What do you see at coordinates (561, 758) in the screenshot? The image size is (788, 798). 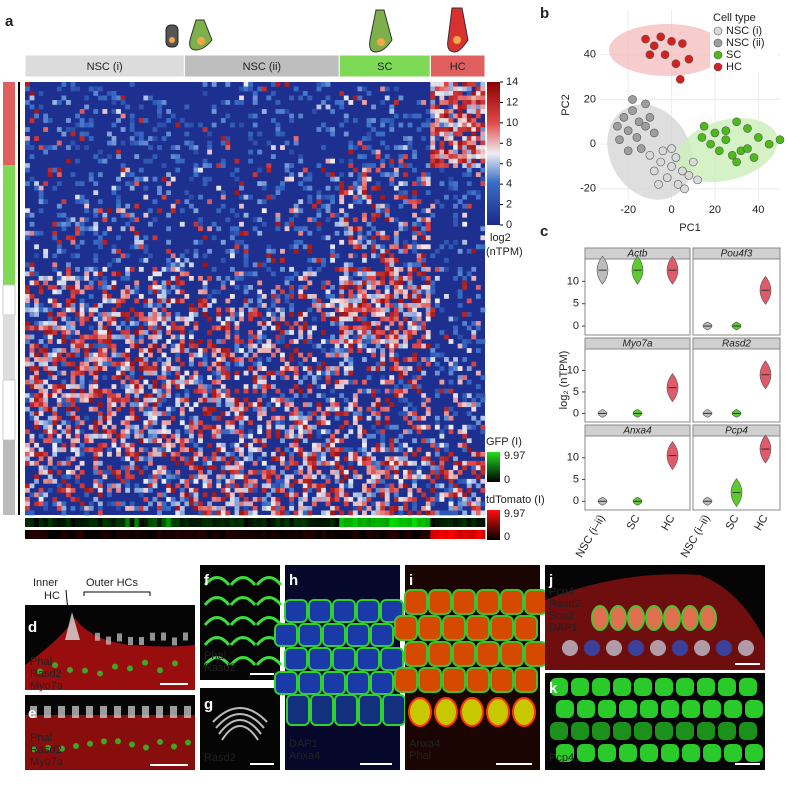 I see `stain-label: Pcp4` at bounding box center [561, 758].